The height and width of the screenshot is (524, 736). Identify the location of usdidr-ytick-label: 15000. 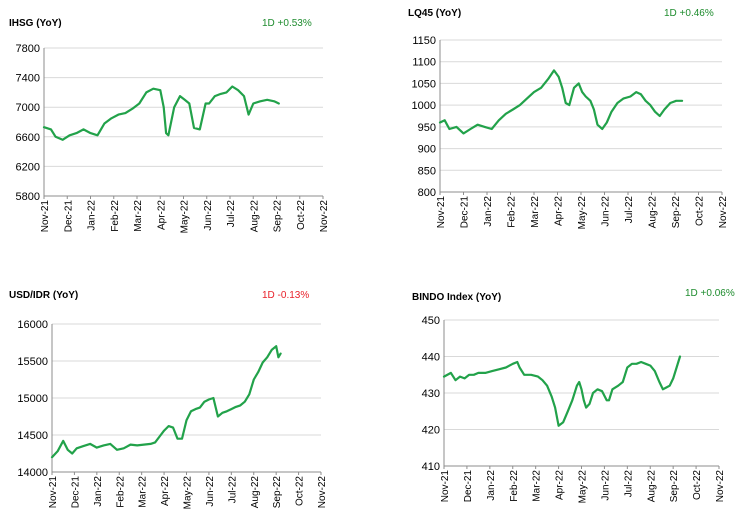
(32, 399).